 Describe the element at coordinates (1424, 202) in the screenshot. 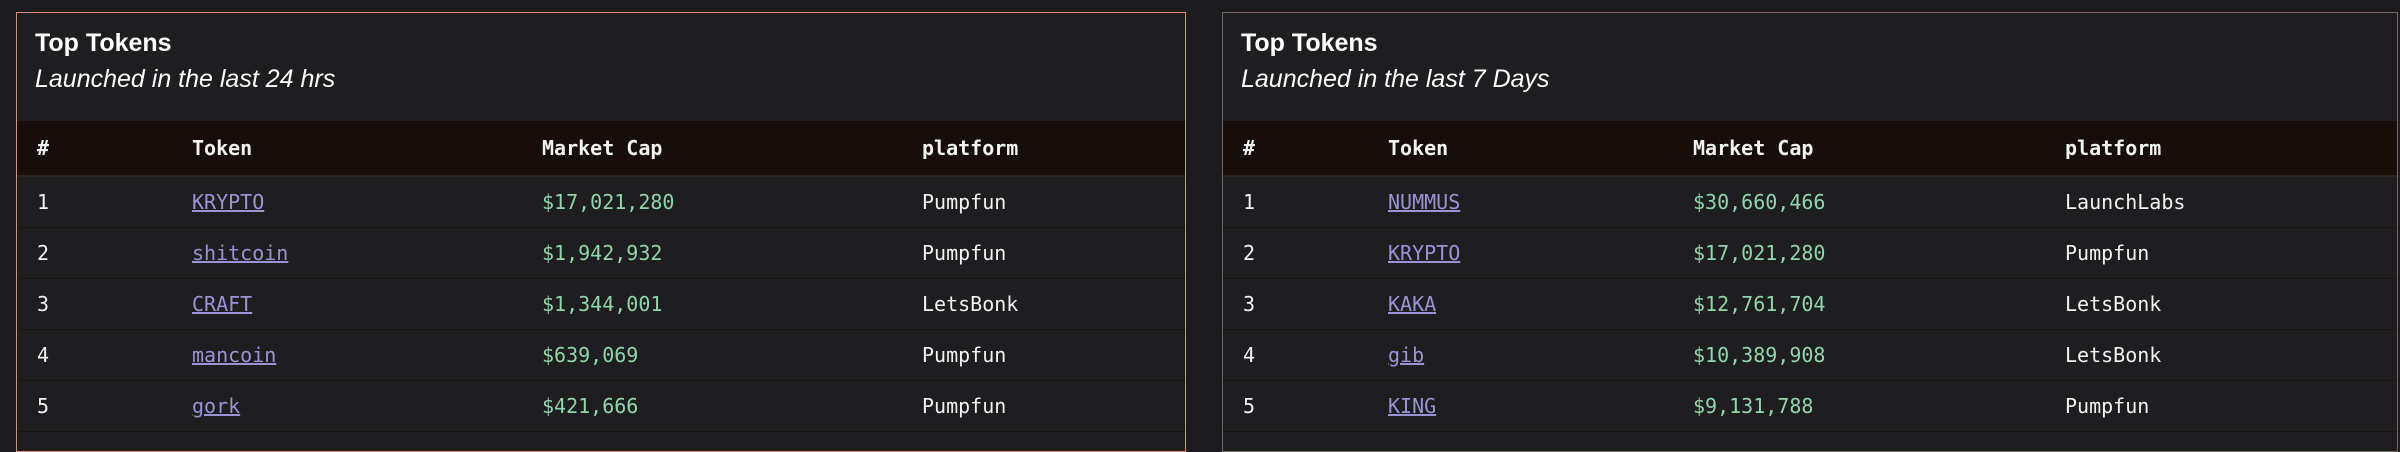

I see `token-link: NUMMUS` at that location.